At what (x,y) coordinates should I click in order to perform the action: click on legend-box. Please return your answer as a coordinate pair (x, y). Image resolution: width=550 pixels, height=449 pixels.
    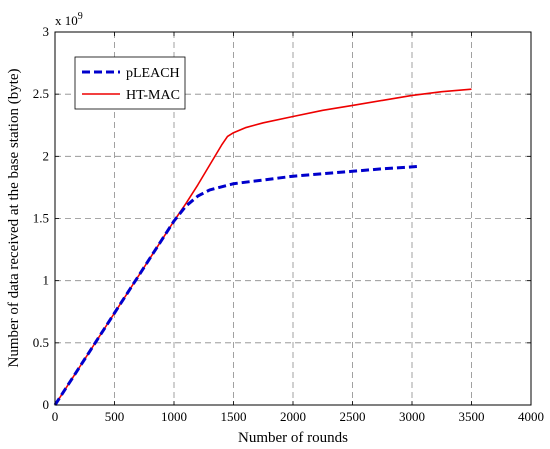
    Looking at the image, I should click on (130, 83).